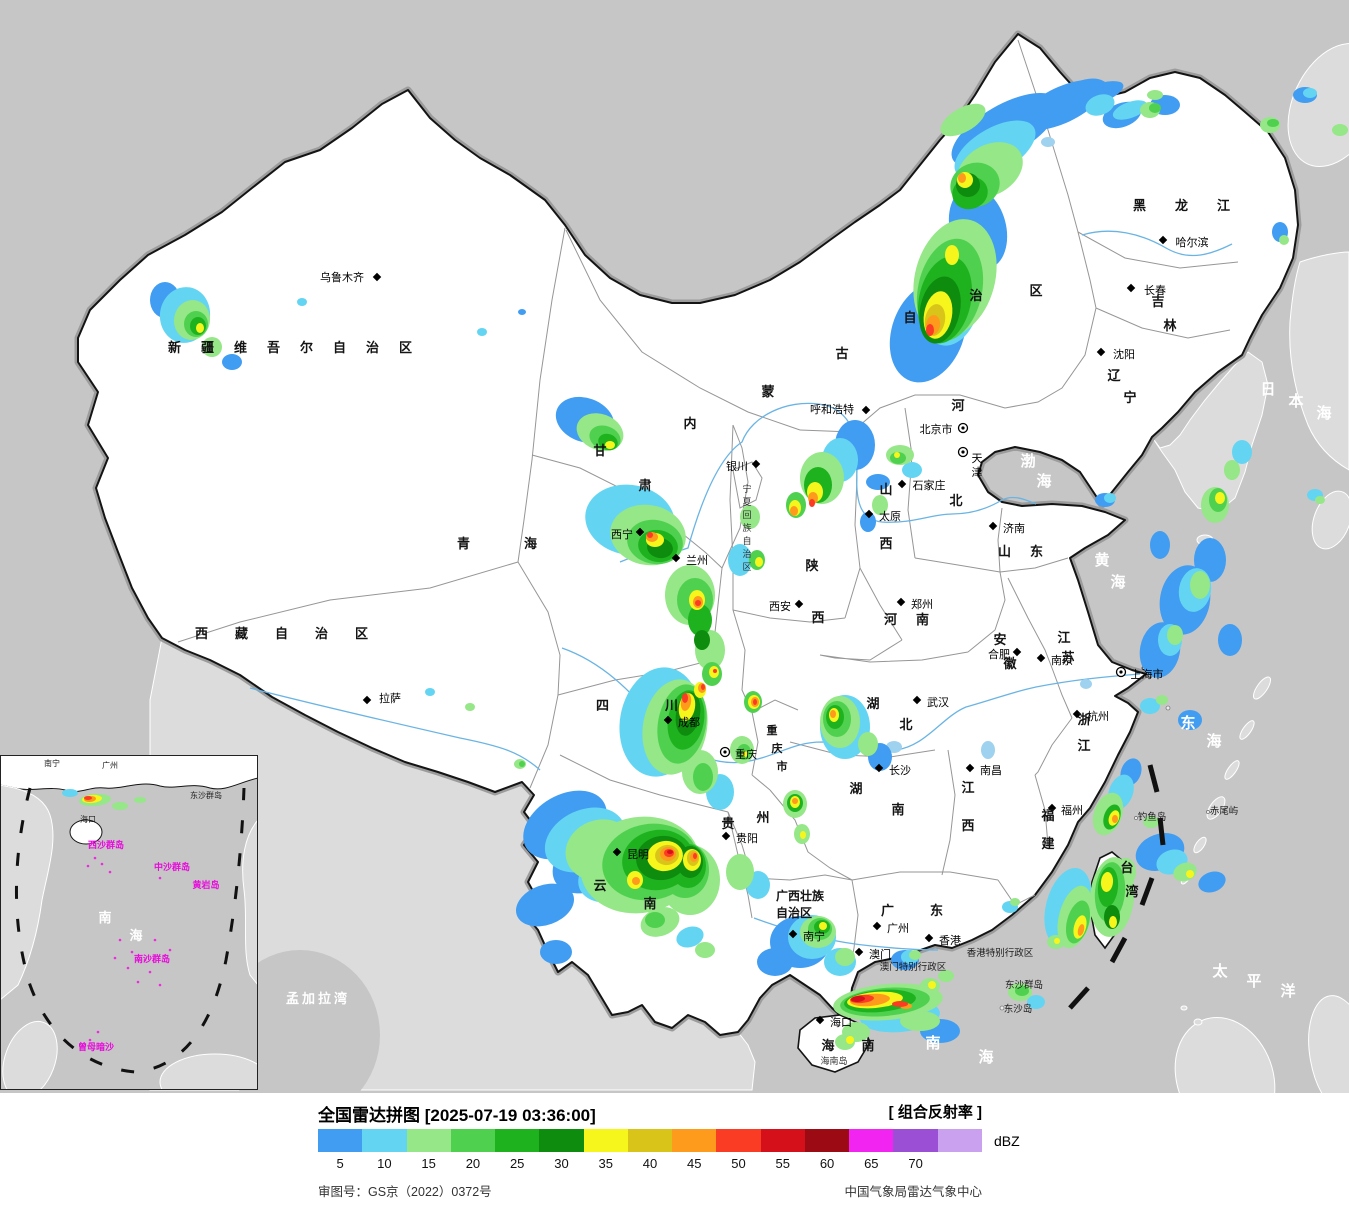 The width and height of the screenshot is (1349, 1208). I want to click on city-label: 贵阳, so click(747, 838).